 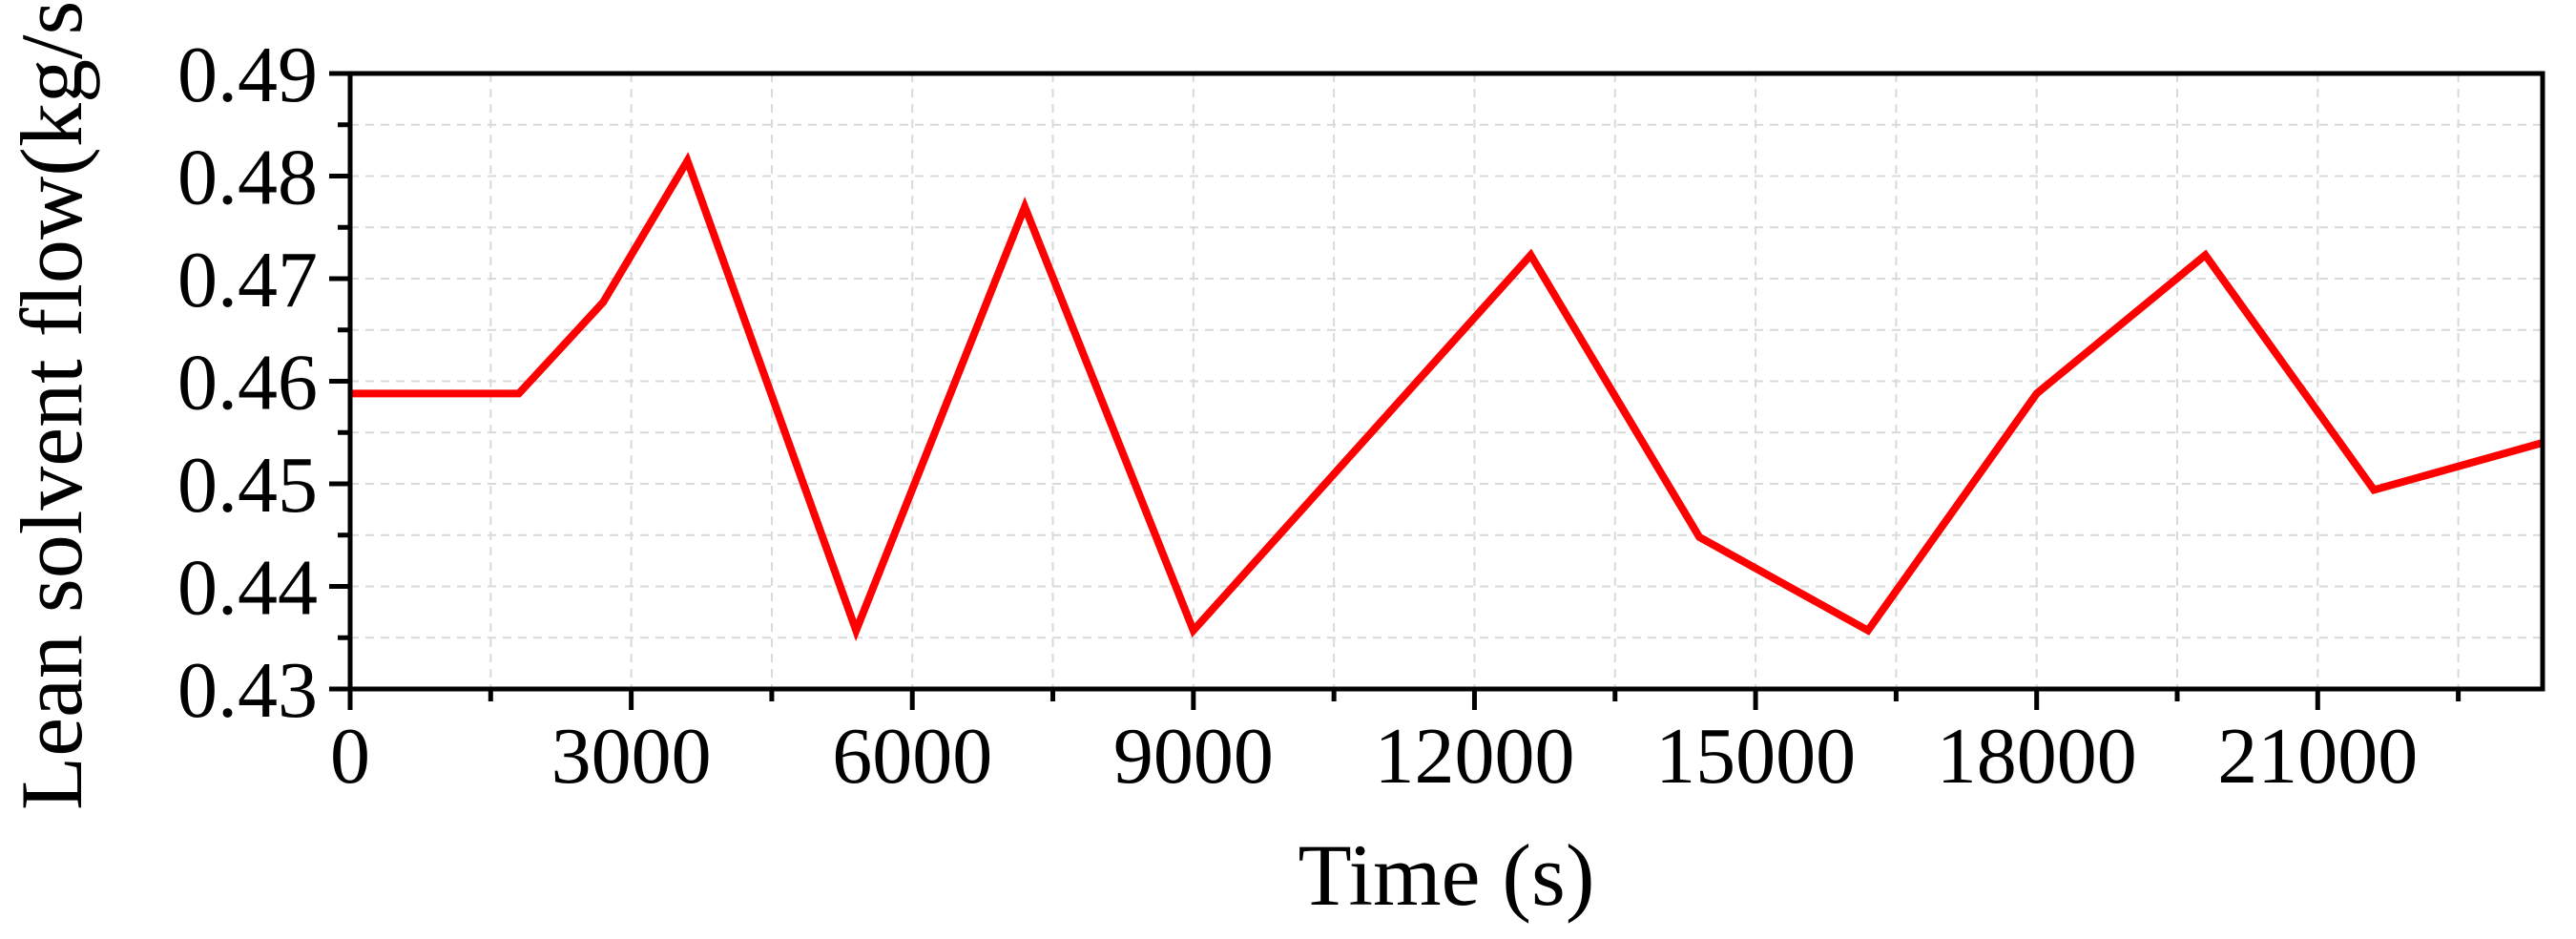 I want to click on y-tick-label: 0.49, so click(x=247, y=75).